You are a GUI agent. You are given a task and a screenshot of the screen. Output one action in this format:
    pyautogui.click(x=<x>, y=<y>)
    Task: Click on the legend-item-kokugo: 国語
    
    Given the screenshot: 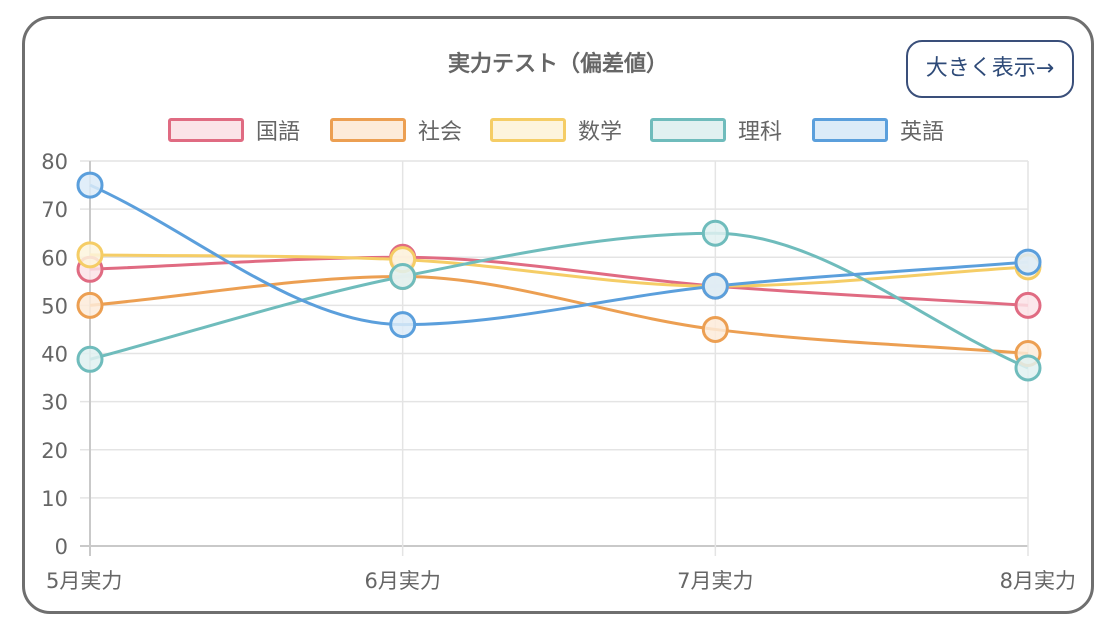 What is the action you would take?
    pyautogui.click(x=234, y=130)
    